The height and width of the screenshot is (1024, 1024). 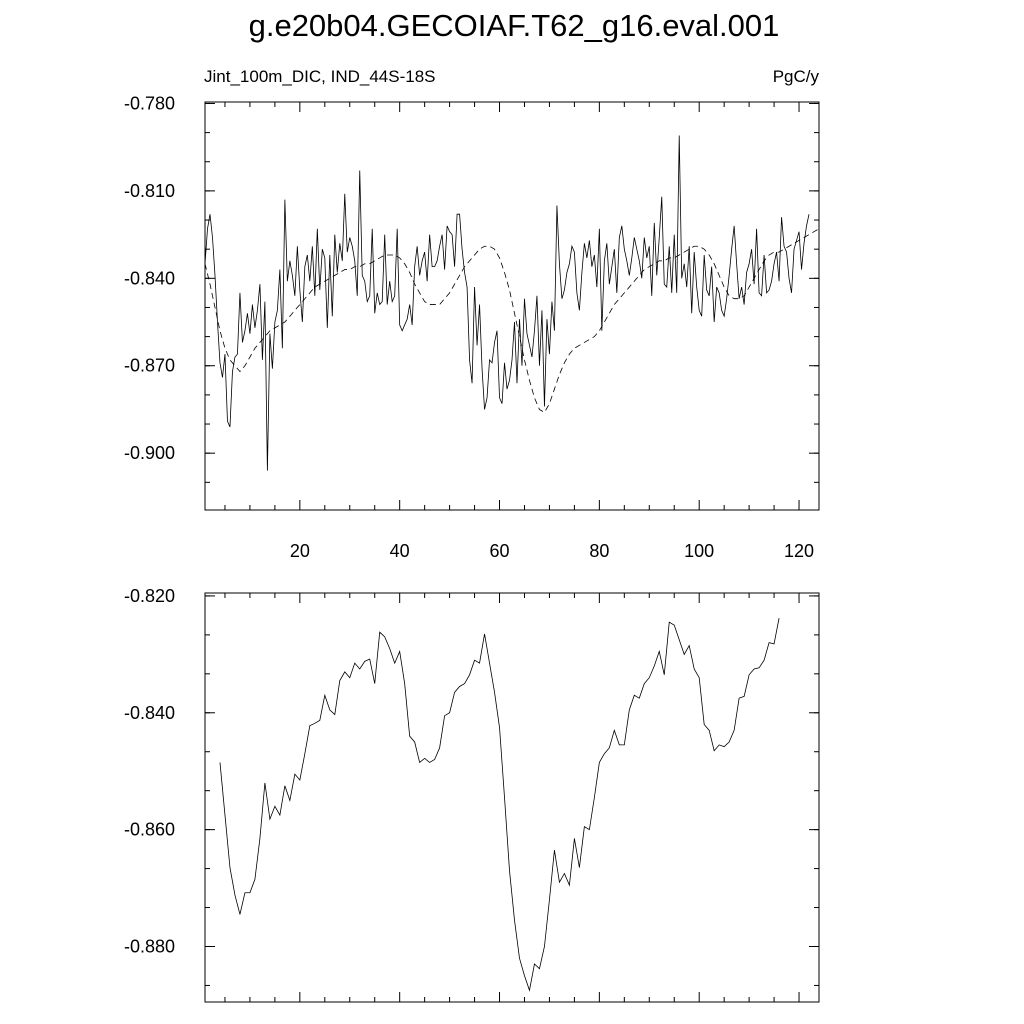 I want to click on top-y-tick-label: -0.870, so click(x=149, y=366).